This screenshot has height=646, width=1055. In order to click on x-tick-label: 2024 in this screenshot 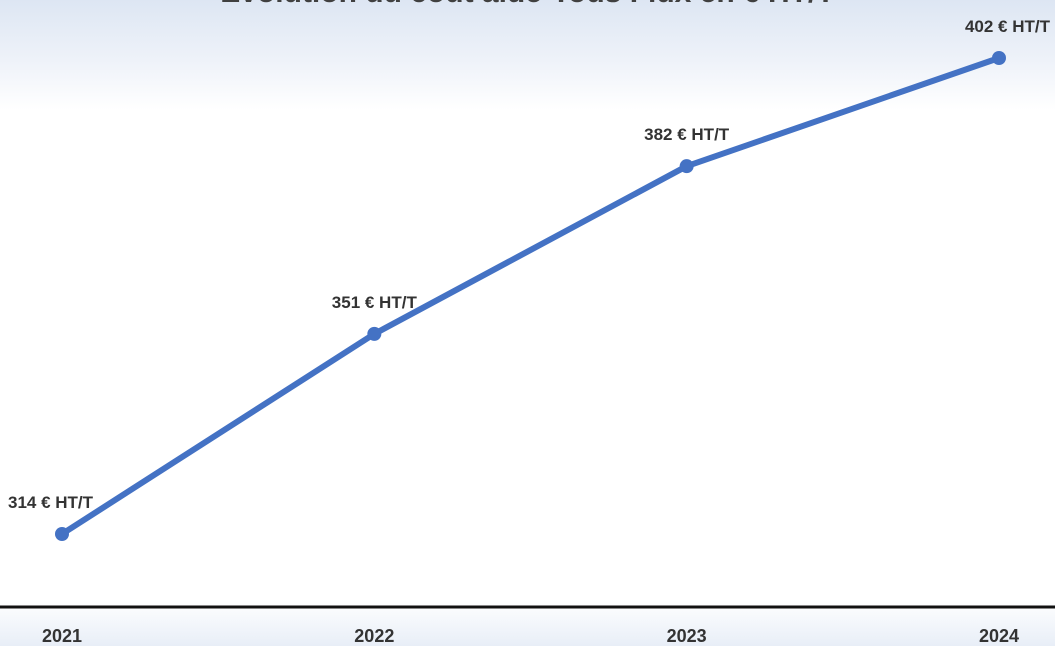, I will do `click(999, 636)`.